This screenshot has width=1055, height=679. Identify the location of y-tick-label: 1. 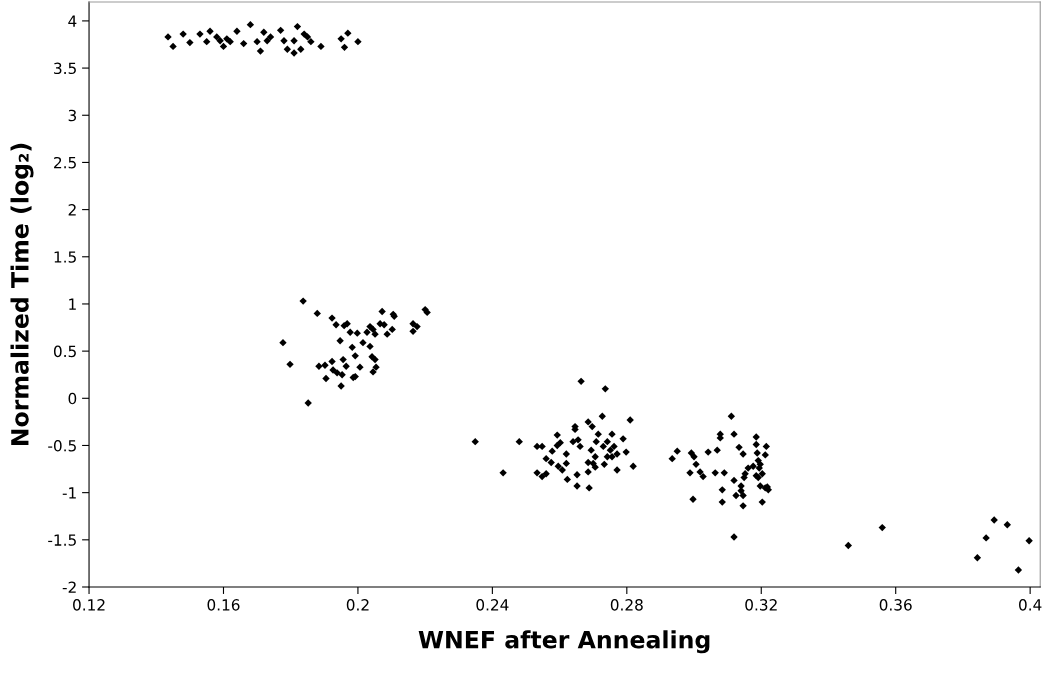
(72, 304).